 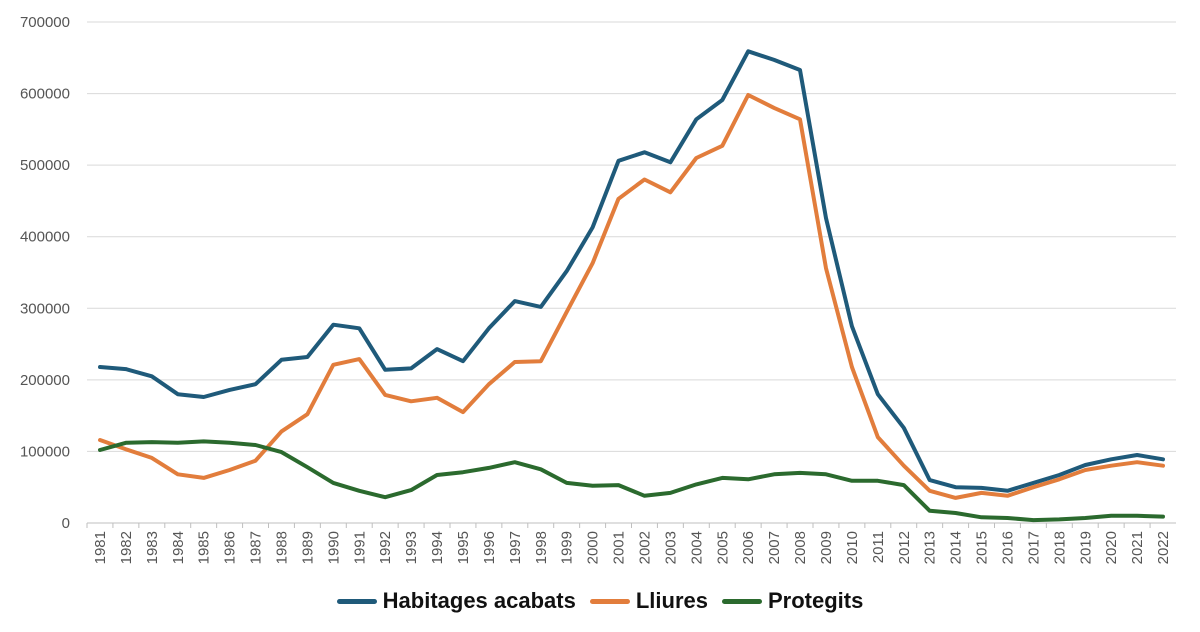 I want to click on x-tick-label: 1999, so click(x=567, y=547).